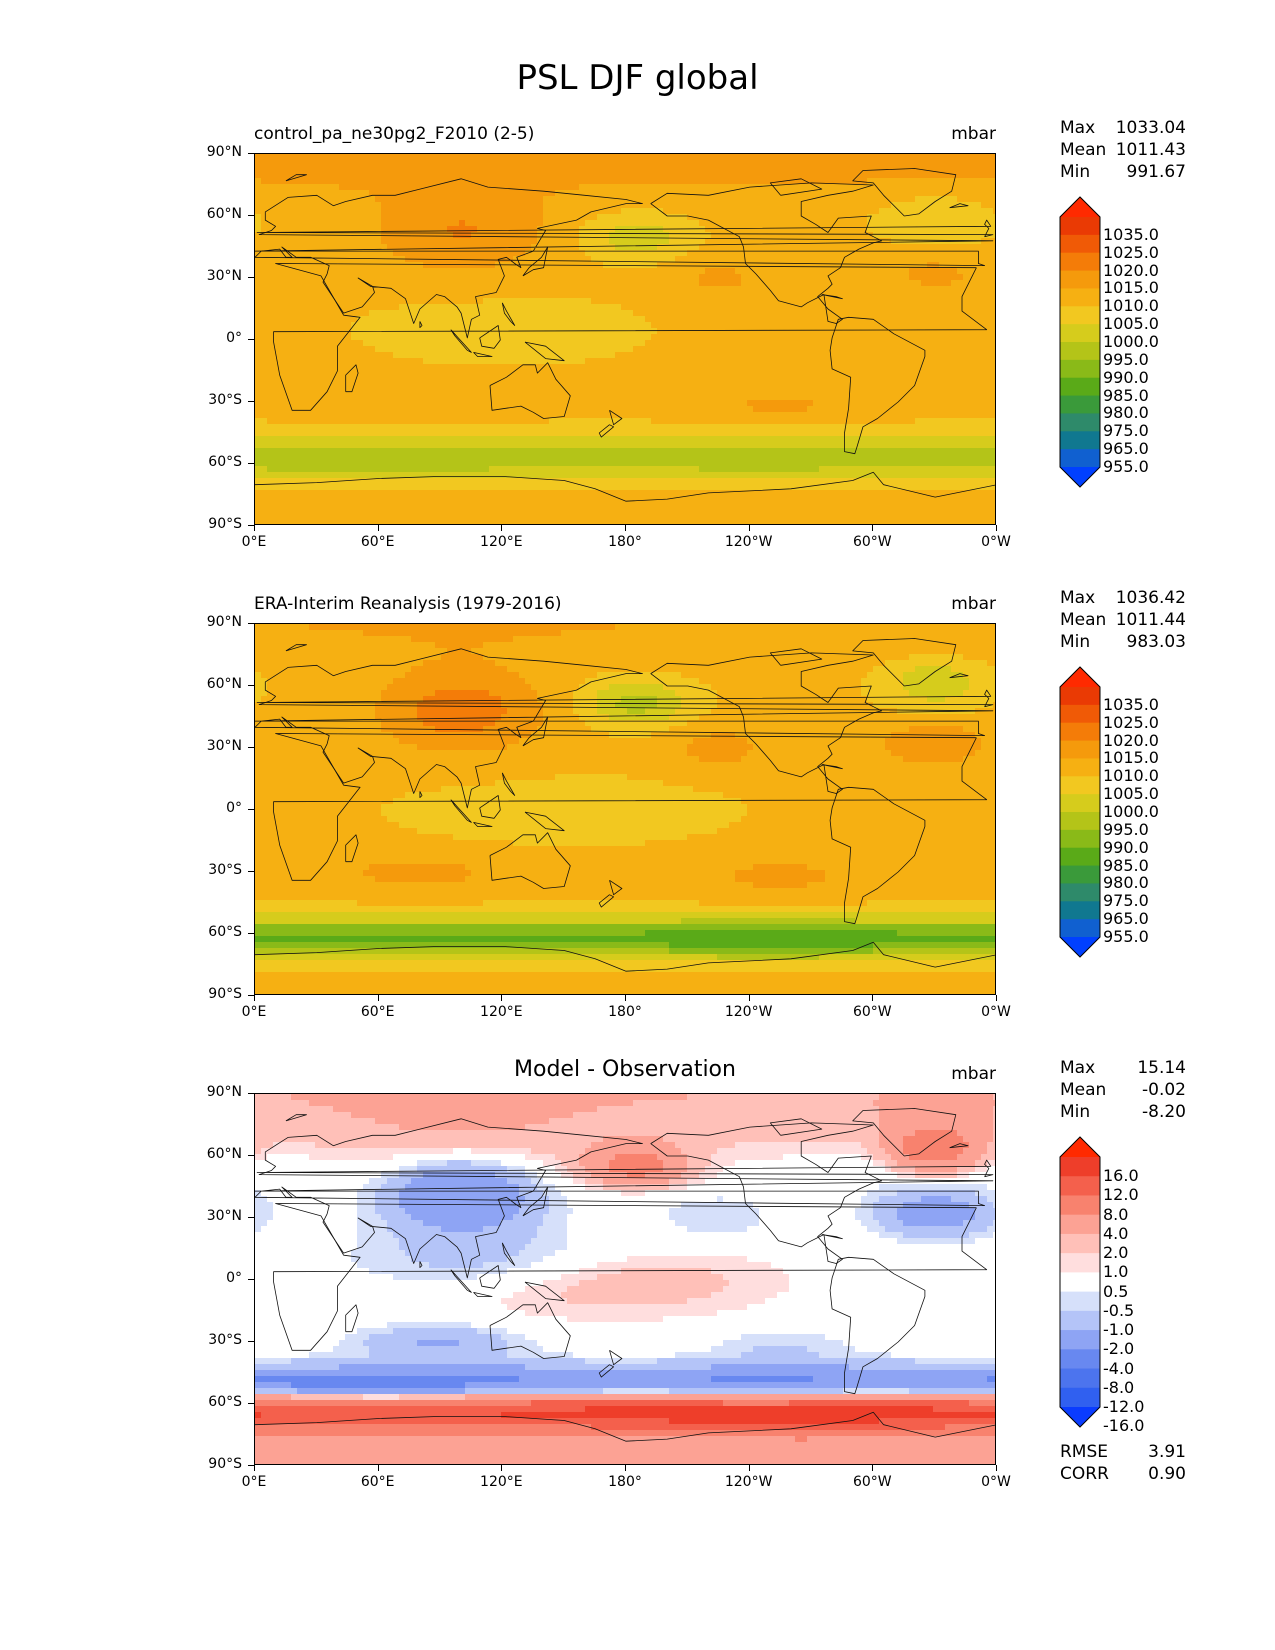 The height and width of the screenshot is (1650, 1275). I want to click on colorbar-label: 985.0, so click(1126, 395).